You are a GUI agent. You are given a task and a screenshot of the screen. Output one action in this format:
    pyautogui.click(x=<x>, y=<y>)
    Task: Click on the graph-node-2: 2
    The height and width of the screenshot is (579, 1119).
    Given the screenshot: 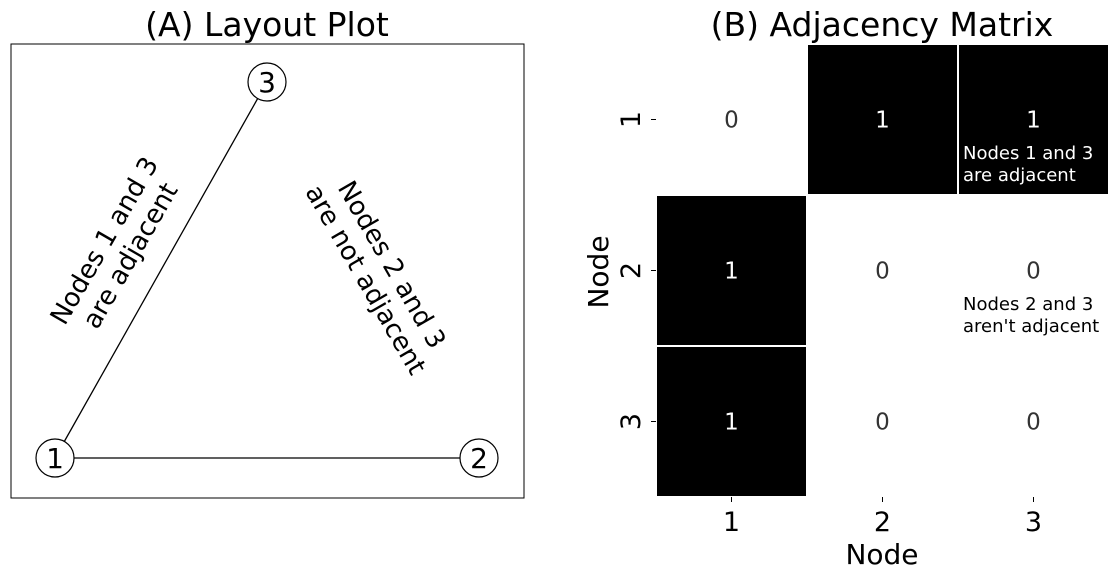 What is the action you would take?
    pyautogui.click(x=479, y=458)
    